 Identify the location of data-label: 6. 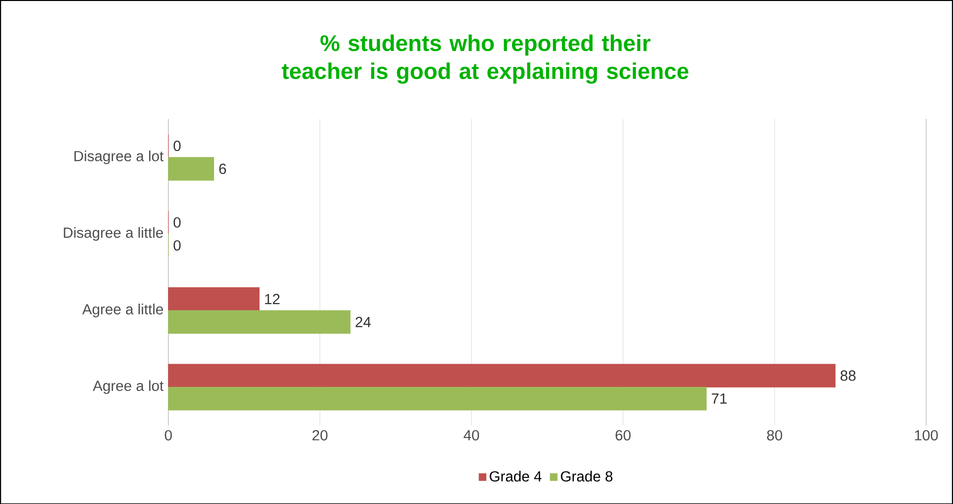
(222, 168).